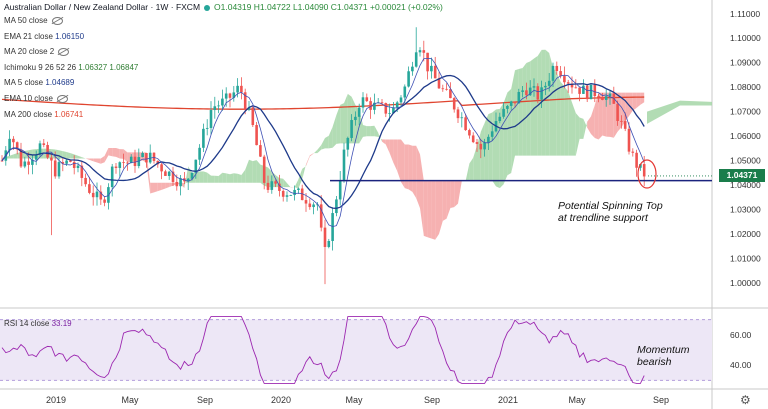 Image resolution: width=768 pixels, height=409 pixels. What do you see at coordinates (323, 103) in the screenshot?
I see `ma200-line` at bounding box center [323, 103].